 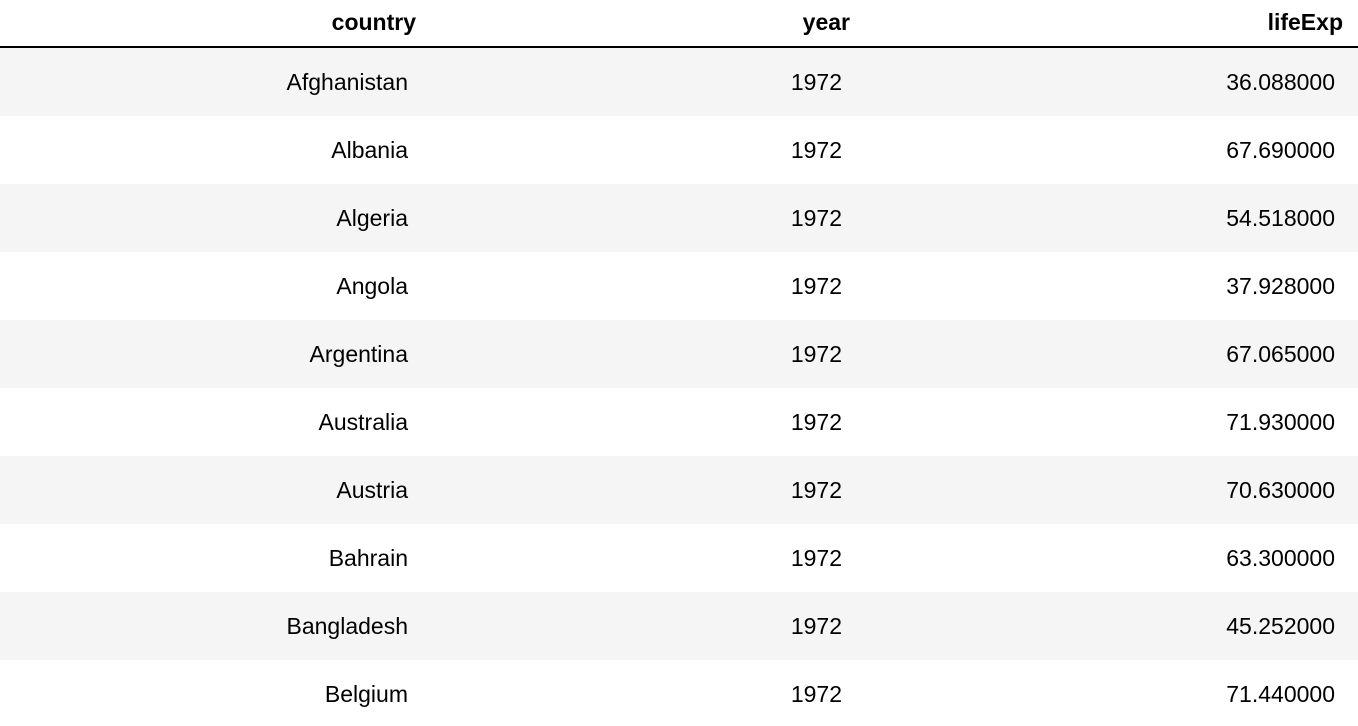 I want to click on table-row: Australia 1972 71.930000, so click(x=679, y=422).